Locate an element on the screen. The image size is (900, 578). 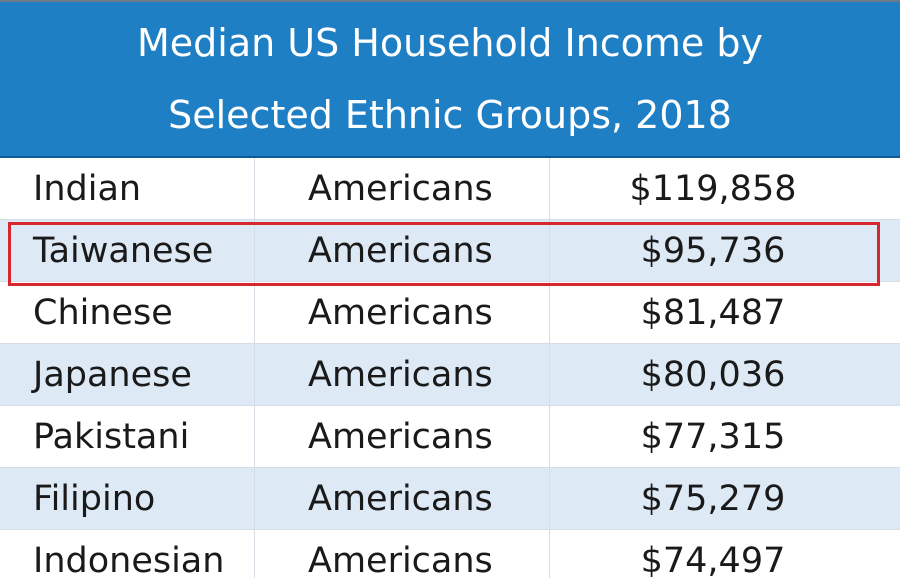
income-value-cell: $95,736 is located at coordinates (713, 251).